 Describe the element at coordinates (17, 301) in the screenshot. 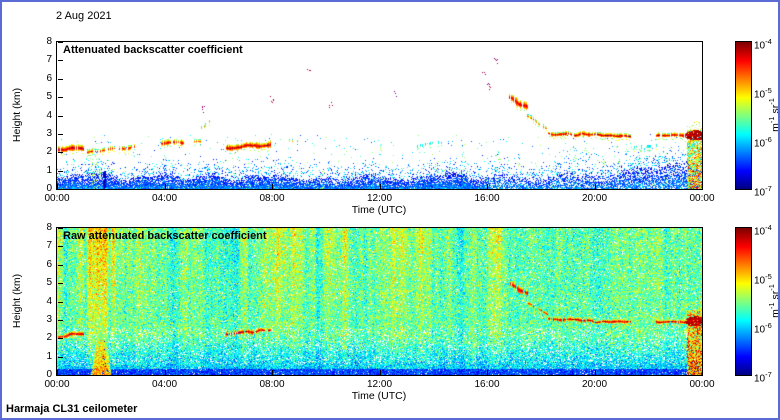

I see `y-axis-label-bottom: Height (km)` at that location.